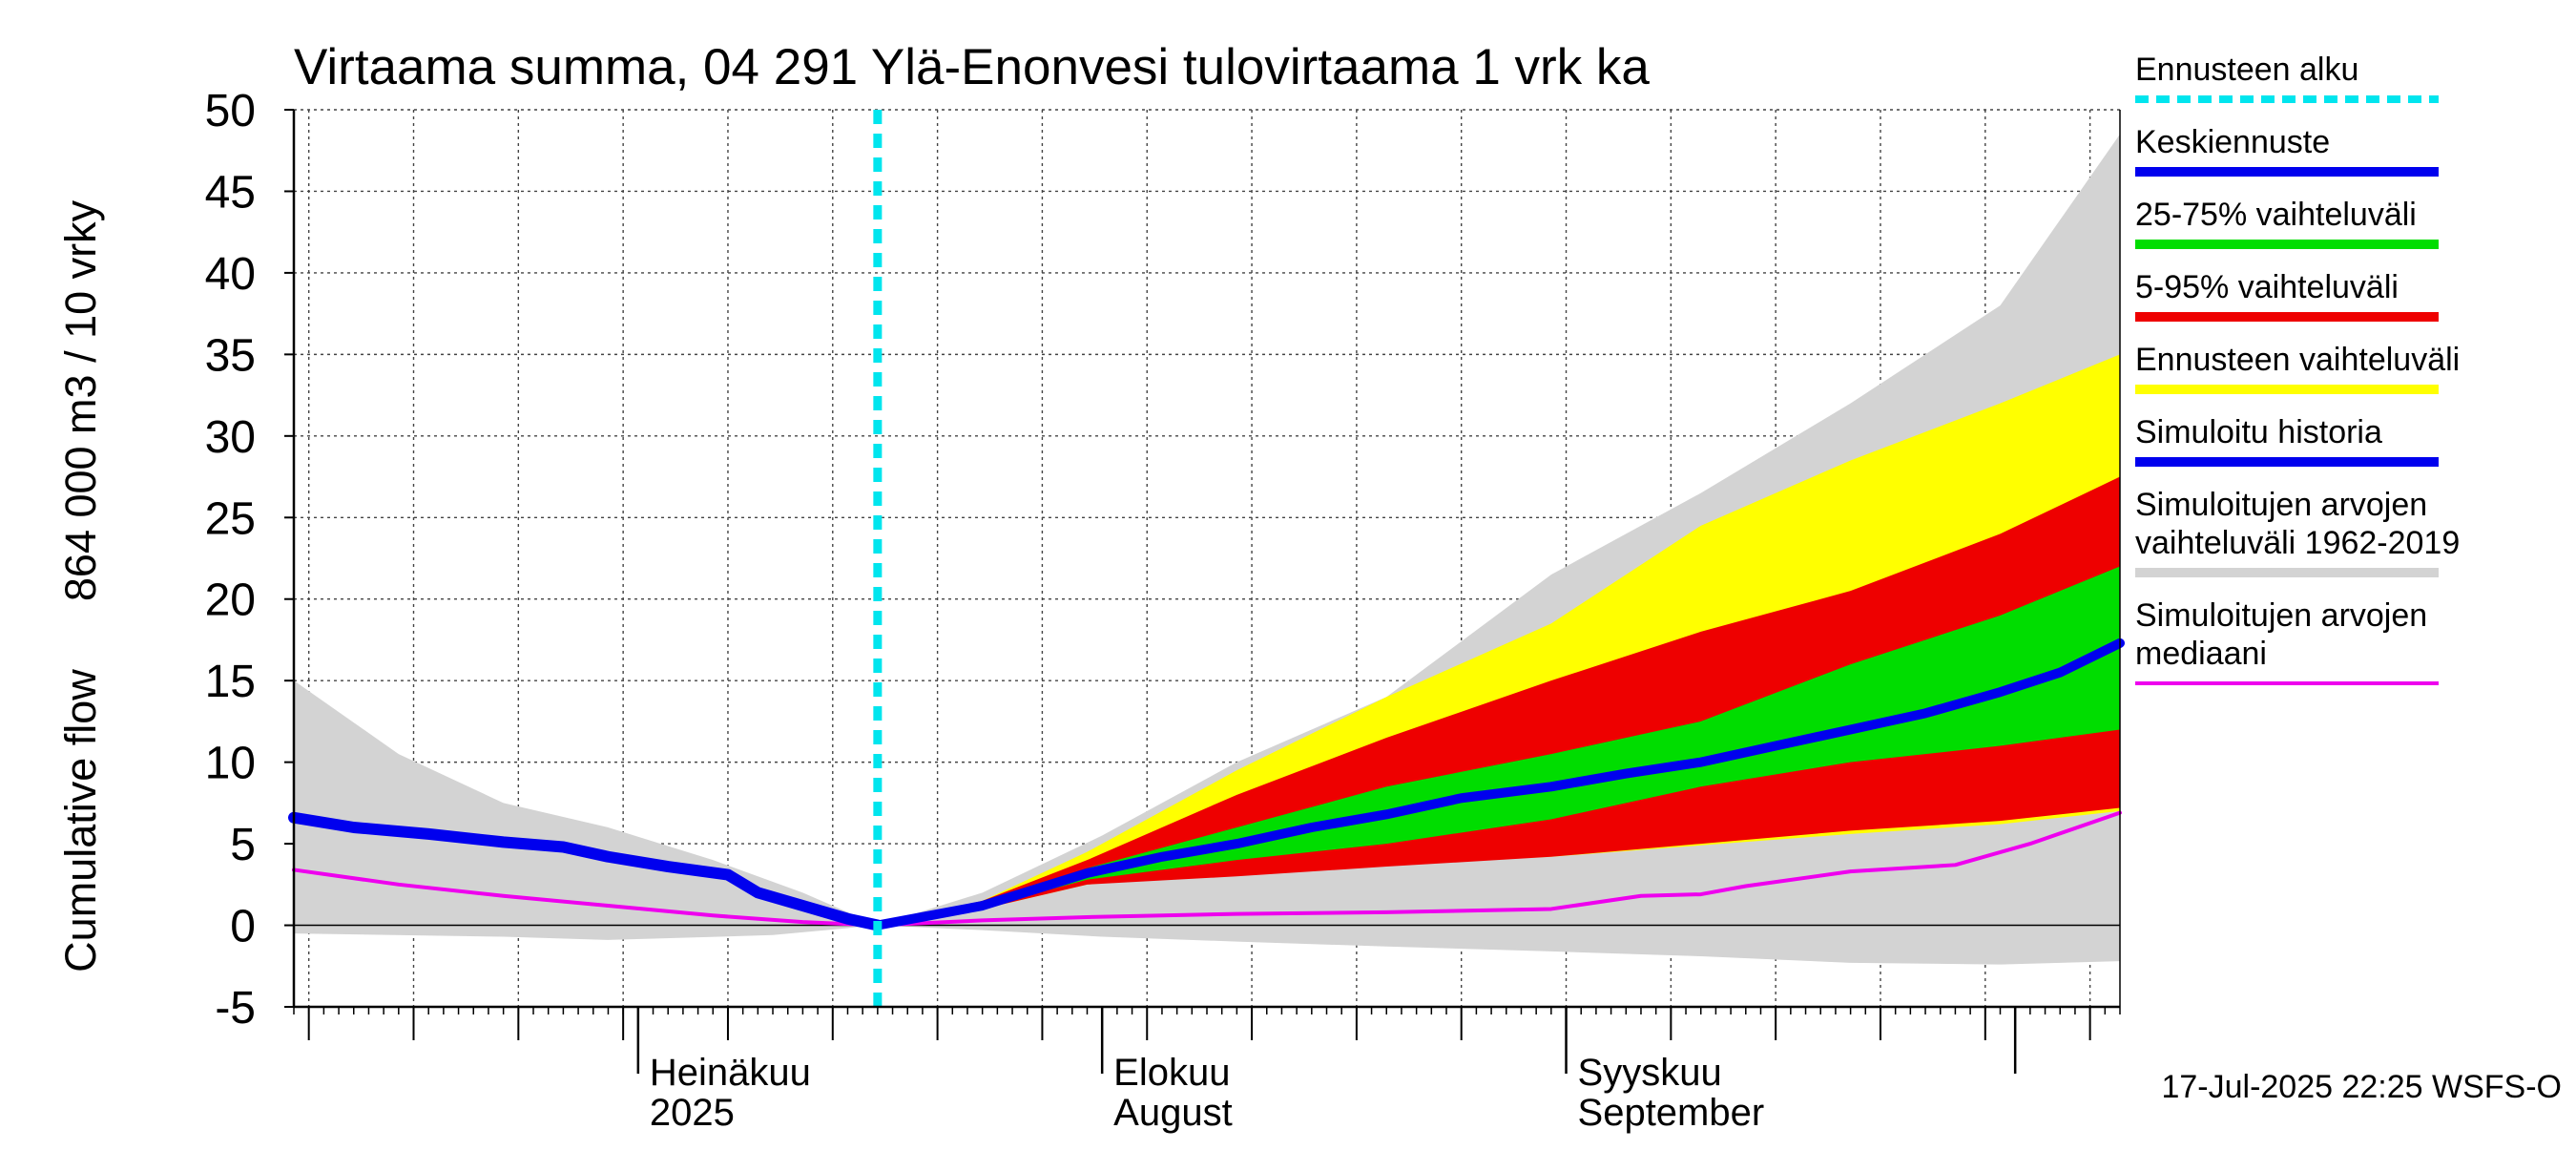 The height and width of the screenshot is (1150, 2576). I want to click on x-month-sublabel: 2025, so click(692, 1113).